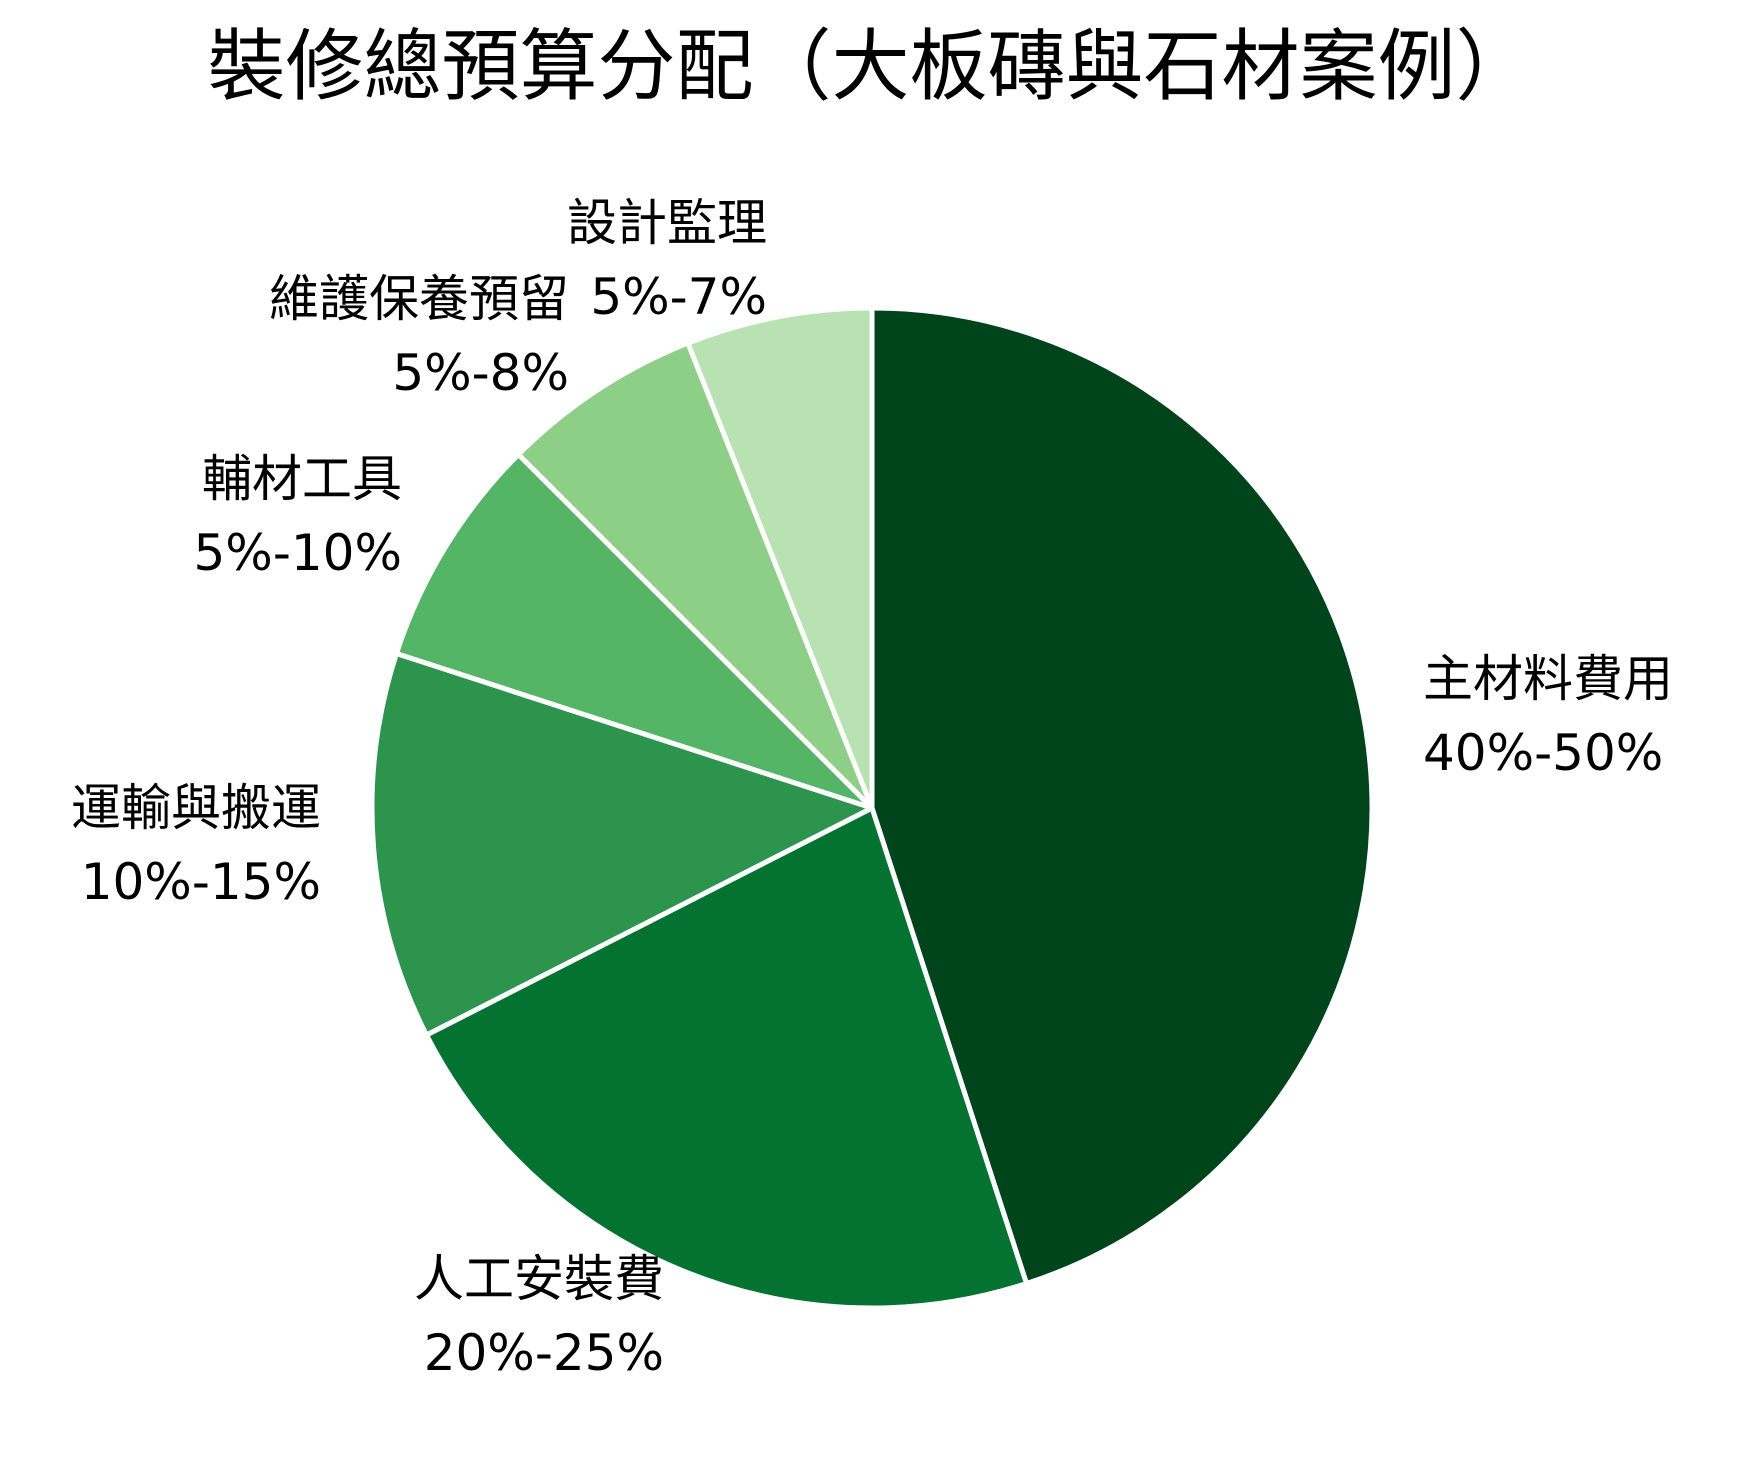  I want to click on label-maintenance-reserve: 維護保養預留 5%-8%, so click(369, 336).